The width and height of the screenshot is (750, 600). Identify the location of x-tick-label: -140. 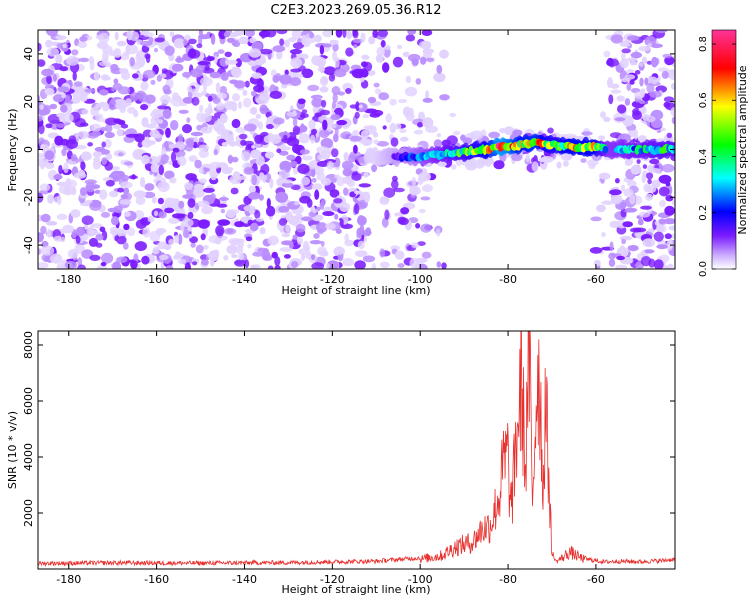
(244, 279).